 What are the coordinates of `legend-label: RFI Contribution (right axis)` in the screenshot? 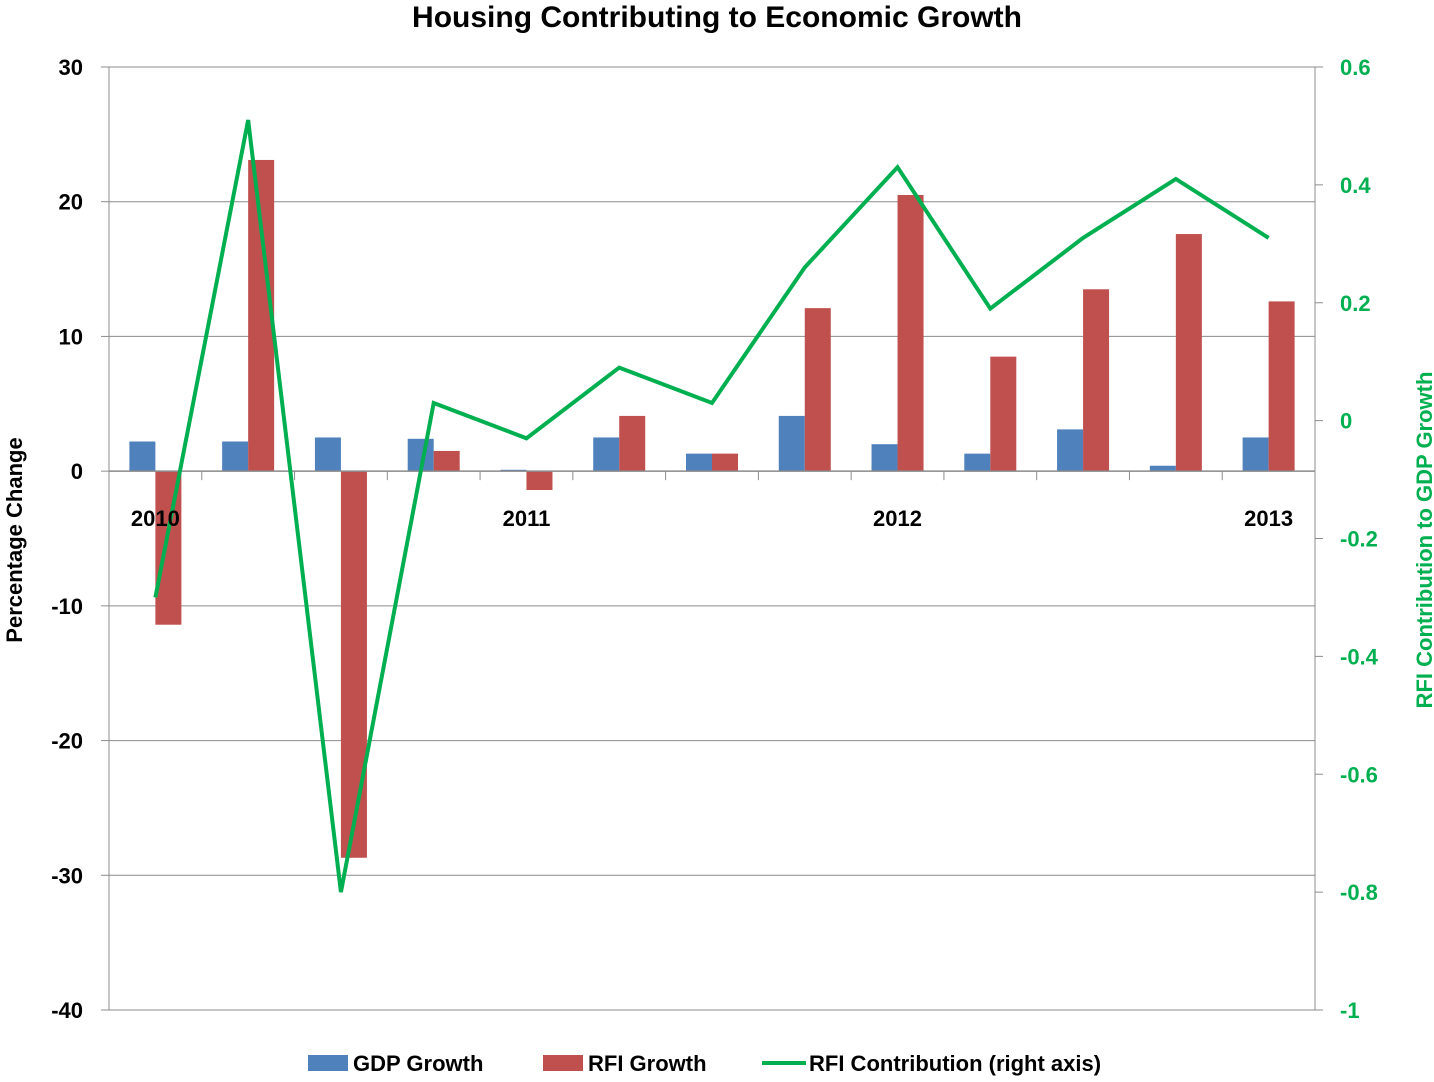 It's located at (955, 1063).